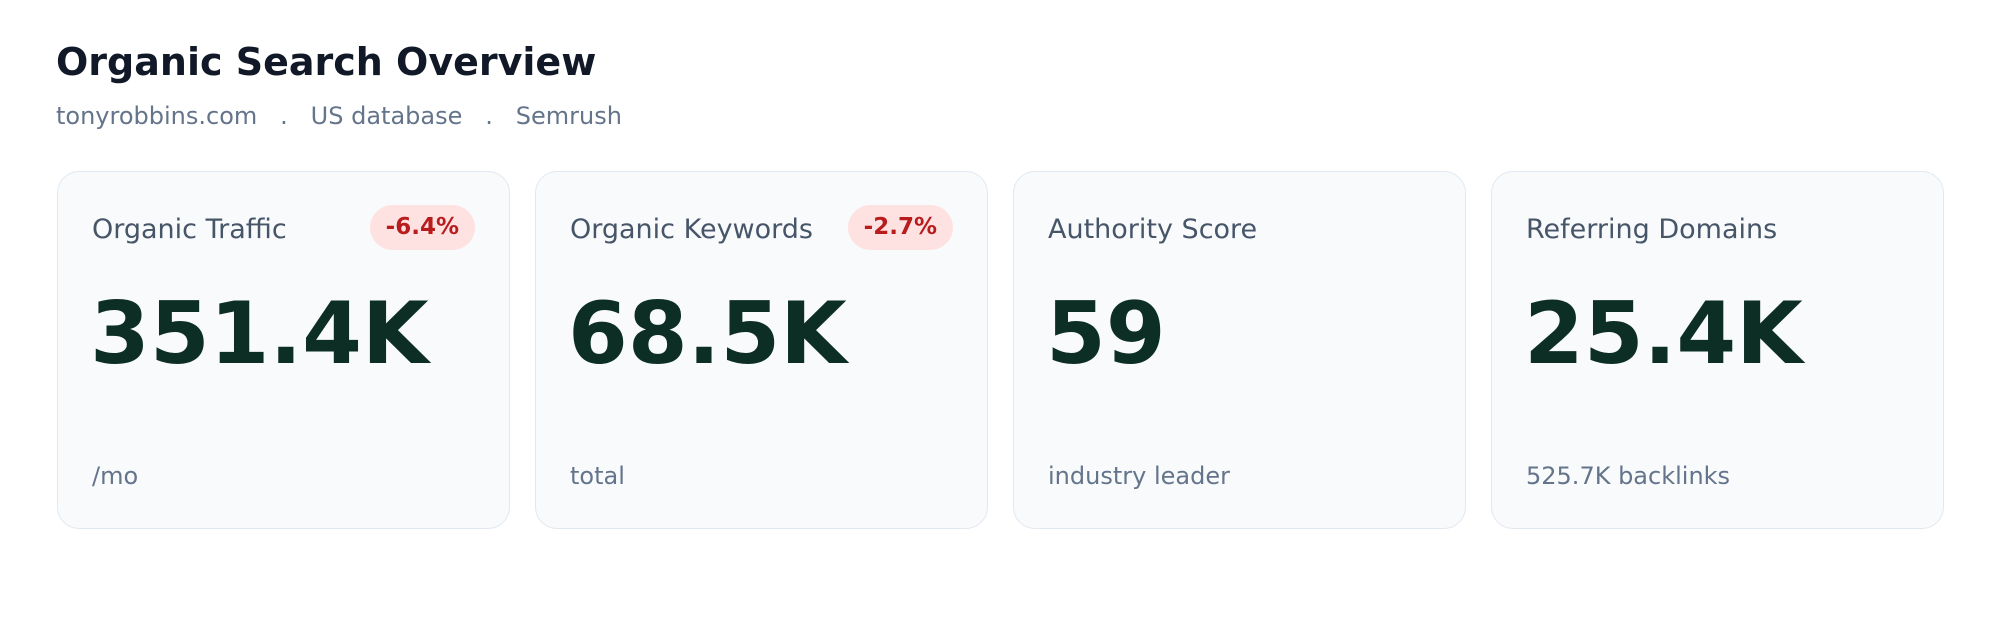 Image resolution: width=2000 pixels, height=620 pixels. I want to click on metric-value: 59, so click(1106, 334).